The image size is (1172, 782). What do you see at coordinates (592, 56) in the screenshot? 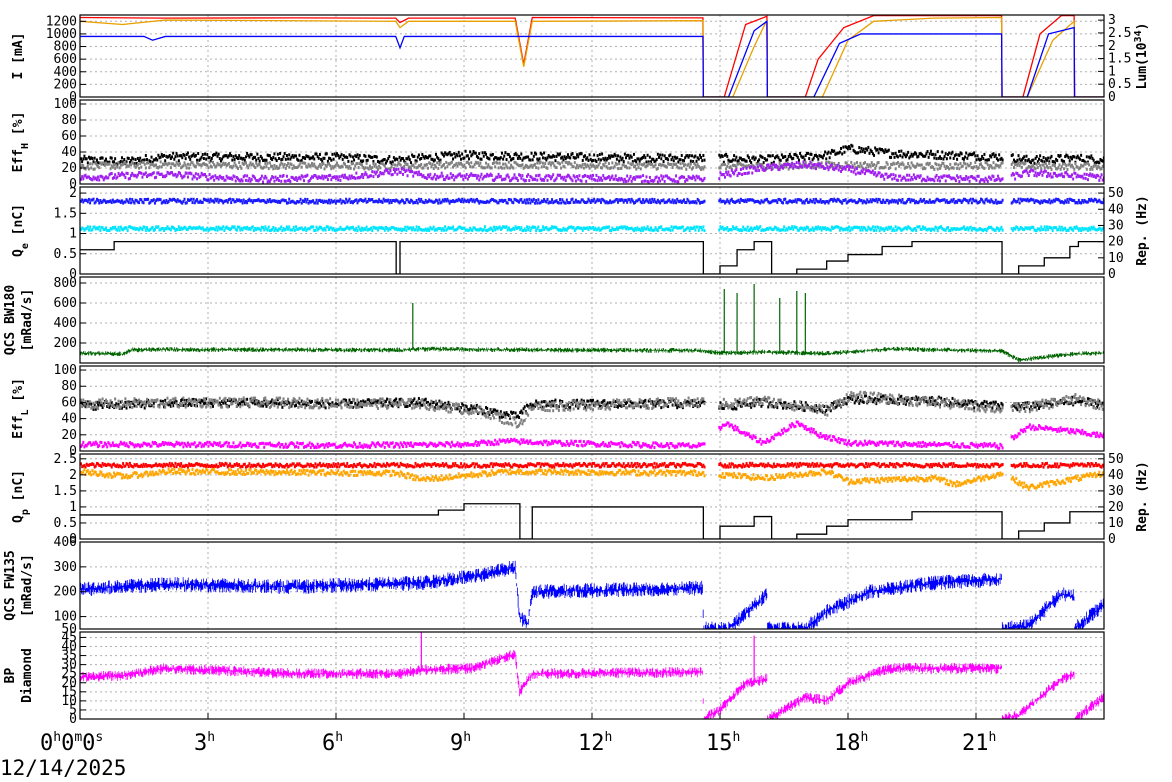
I see `grid-current` at bounding box center [592, 56].